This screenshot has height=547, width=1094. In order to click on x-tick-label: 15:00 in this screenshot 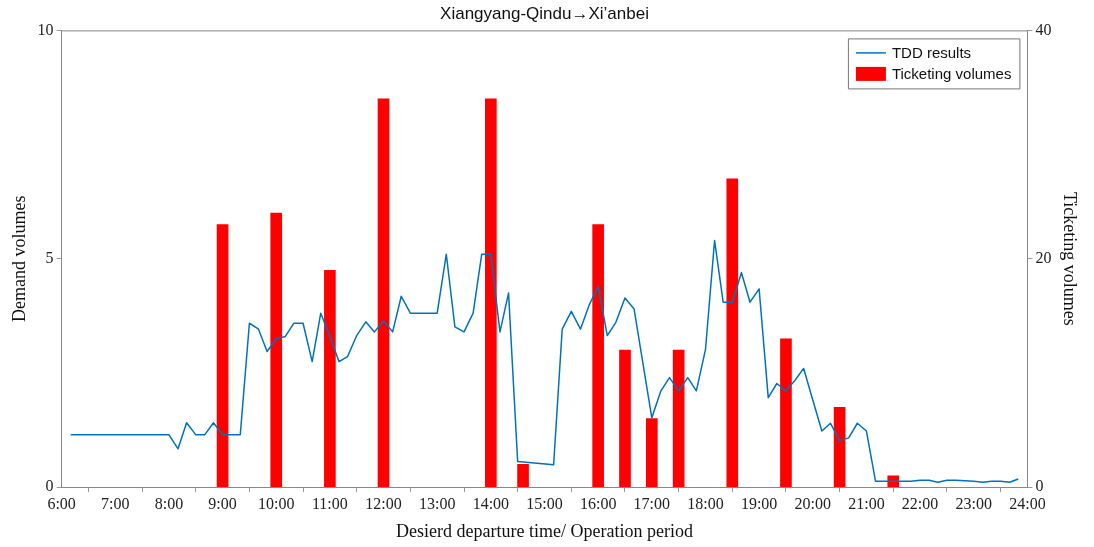, I will do `click(544, 503)`.